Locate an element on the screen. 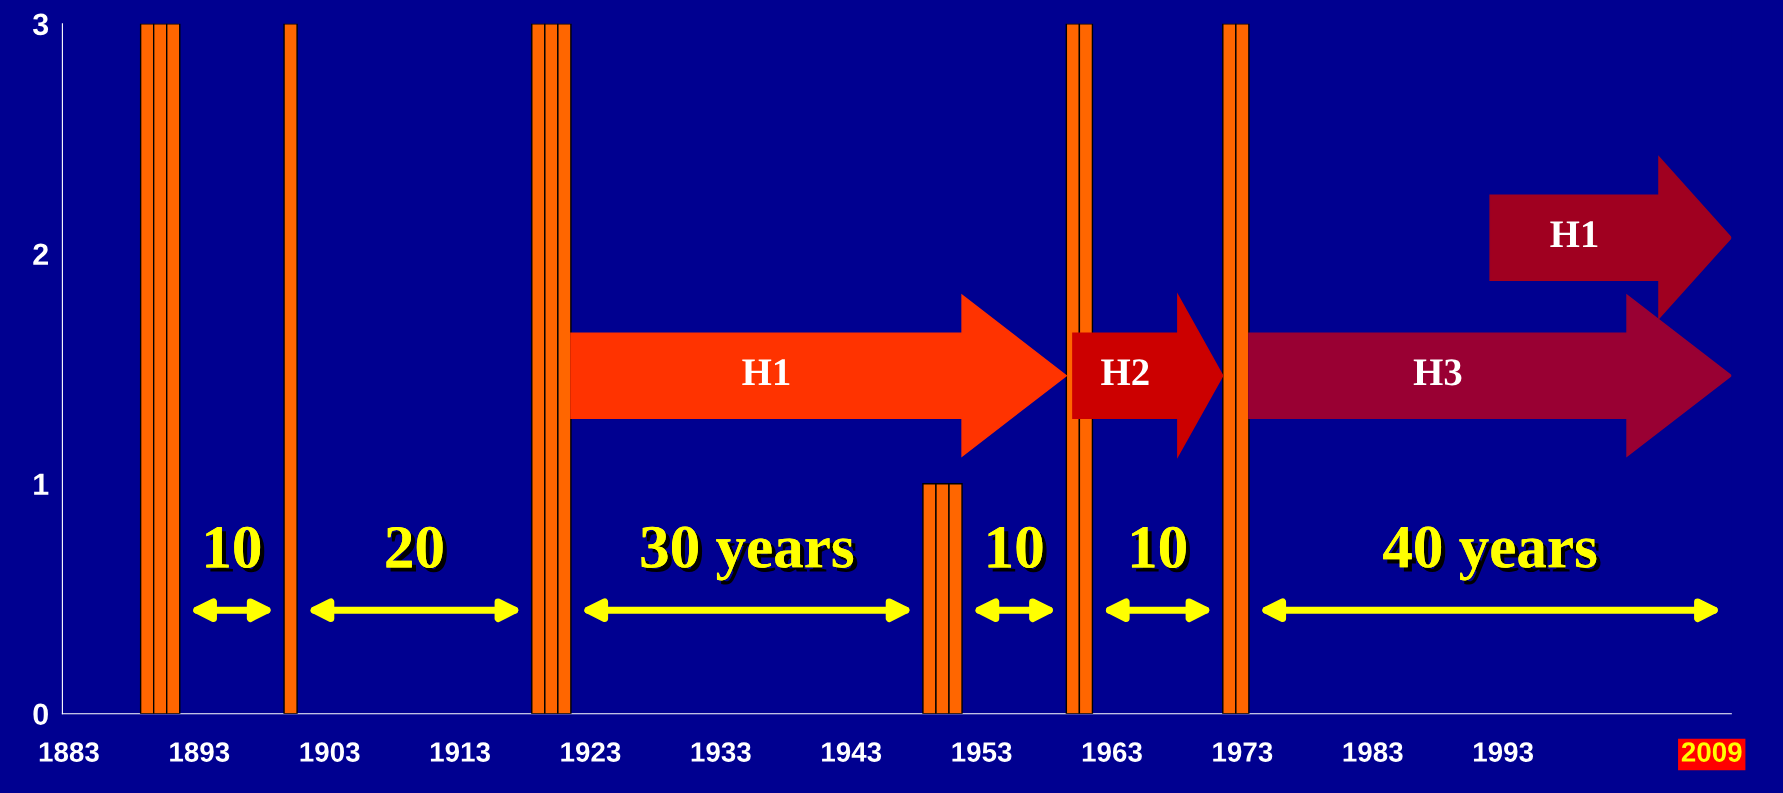 The width and height of the screenshot is (1783, 793). x-tick-label: 1933 is located at coordinates (721, 752).